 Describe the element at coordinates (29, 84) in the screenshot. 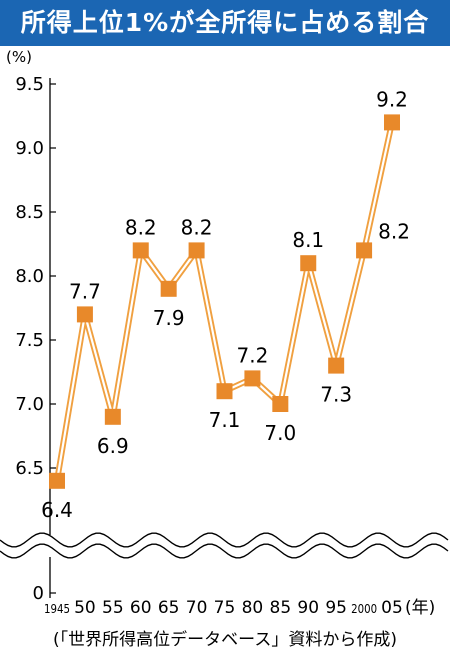

I see `y-tick-label: 9.5` at that location.